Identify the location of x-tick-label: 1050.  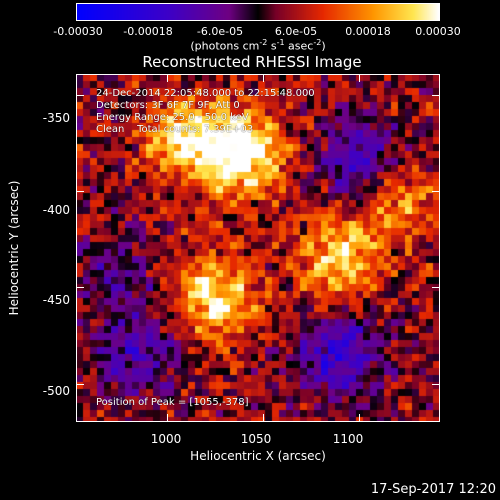
(256, 439).